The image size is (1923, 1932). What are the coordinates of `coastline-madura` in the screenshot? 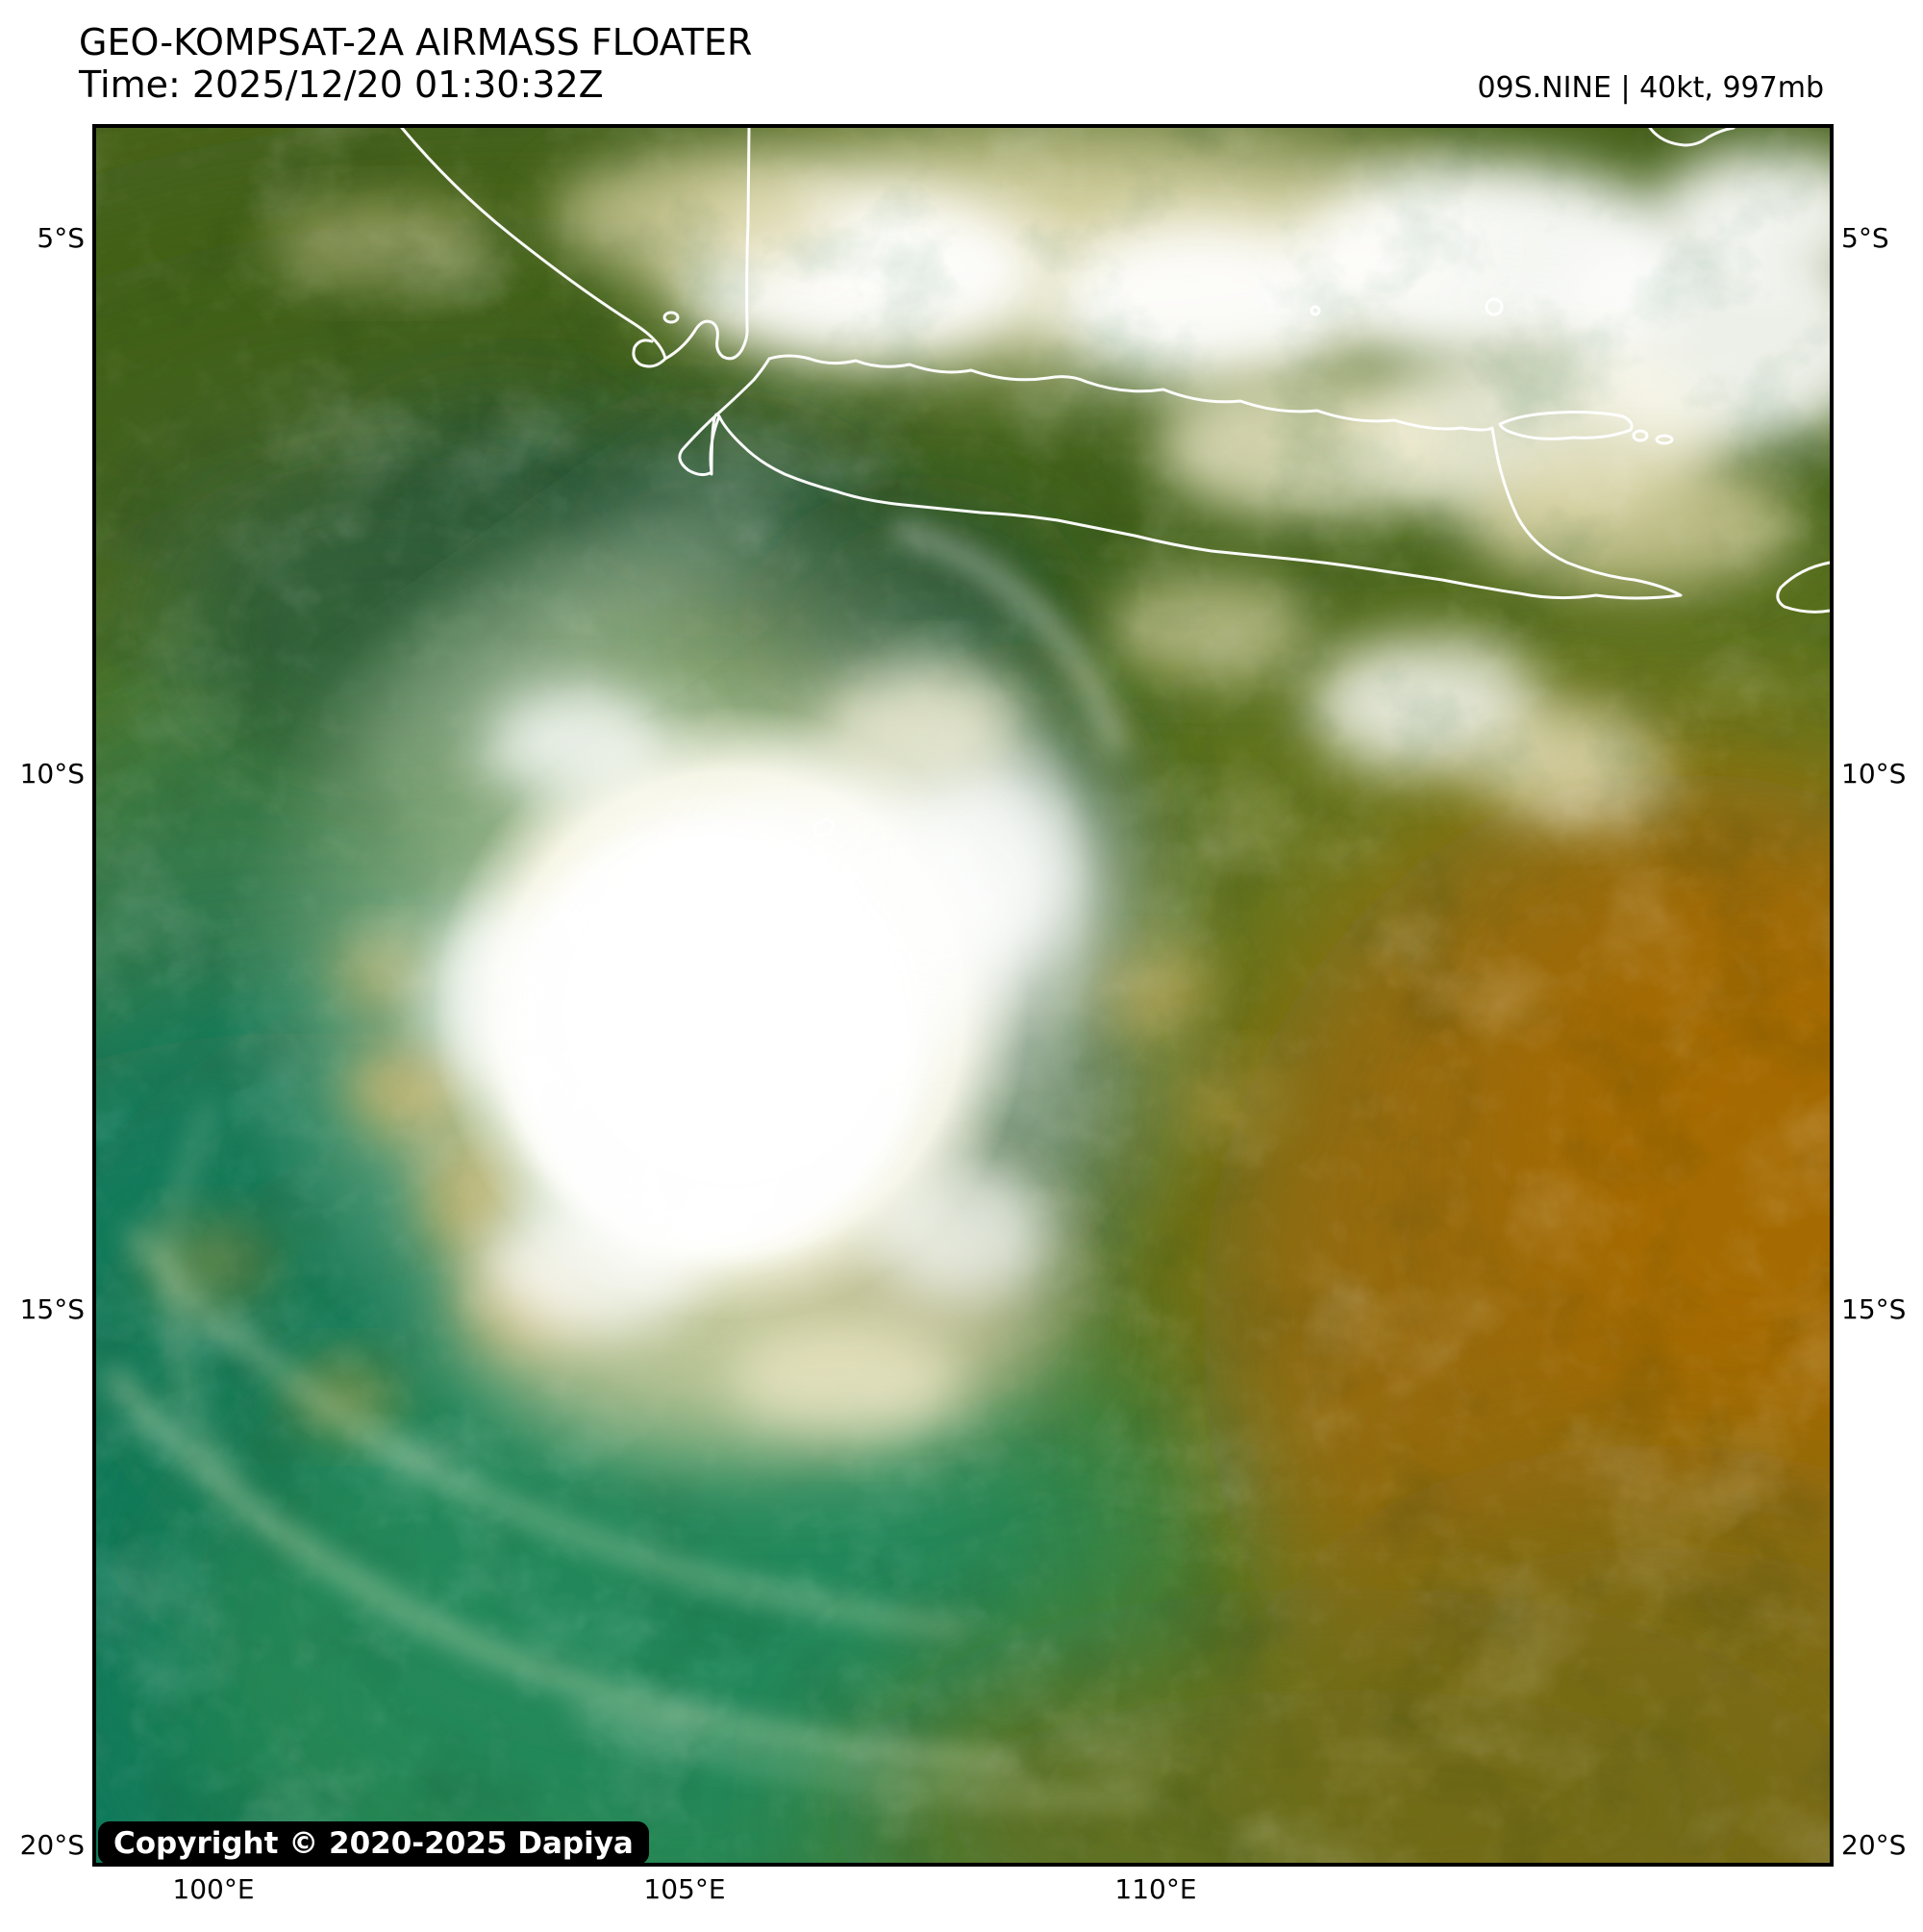 It's located at (1566, 425).